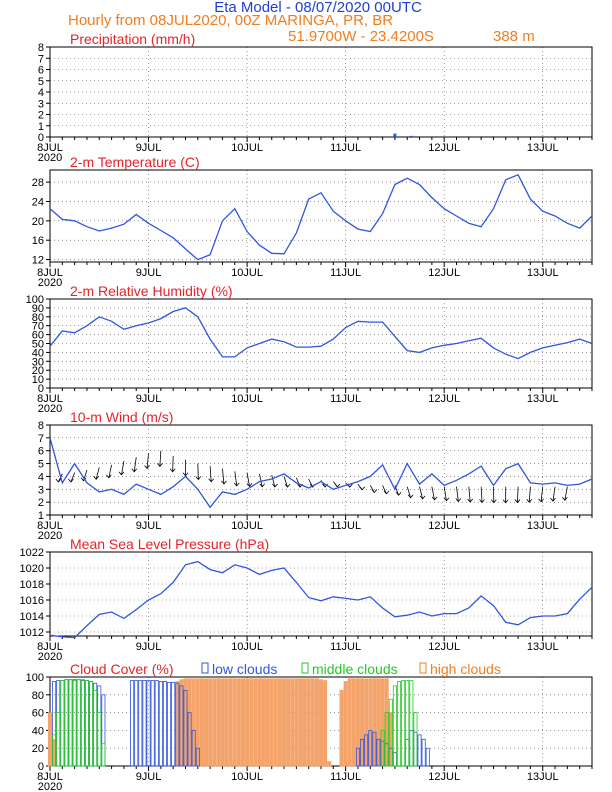 Image resolution: width=612 pixels, height=792 pixels. I want to click on y-tick-label: 0, so click(41, 767).